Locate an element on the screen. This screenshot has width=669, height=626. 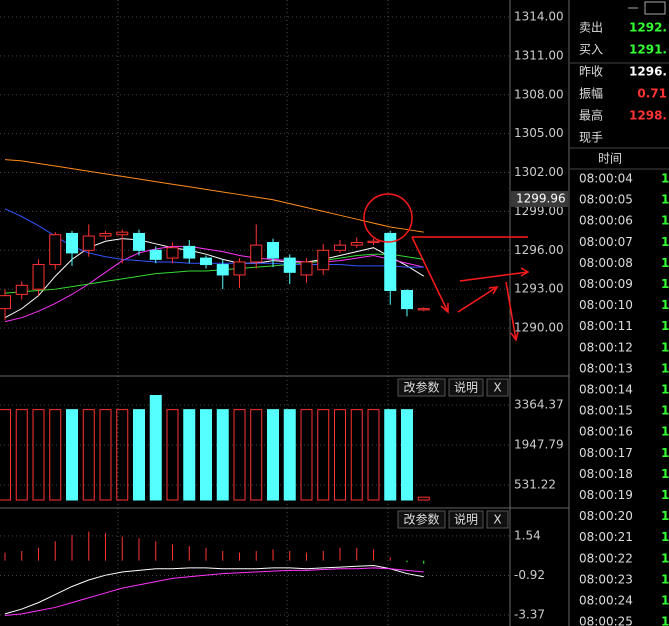
tick-time: 08:00:04 is located at coordinates (606, 179).